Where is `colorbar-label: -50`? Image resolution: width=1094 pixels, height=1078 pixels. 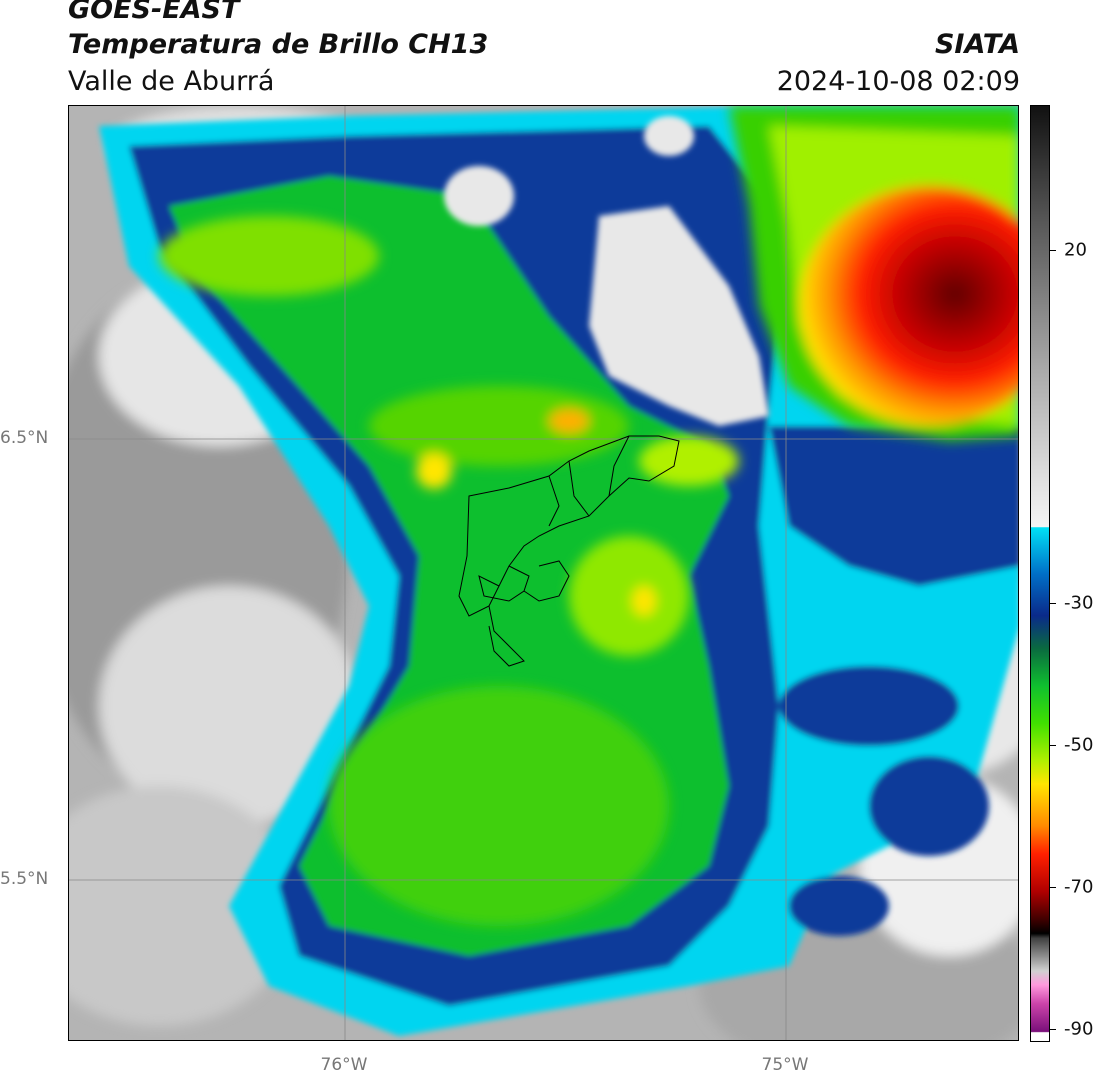 colorbar-label: -50 is located at coordinates (1079, 745).